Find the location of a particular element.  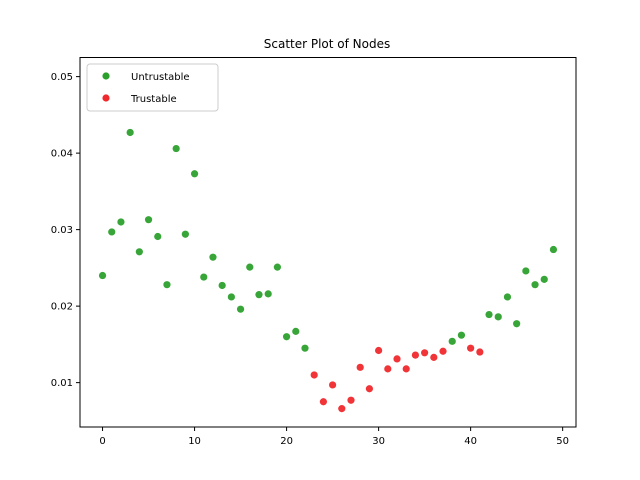

legend-marker-untrustable is located at coordinates (106, 76).